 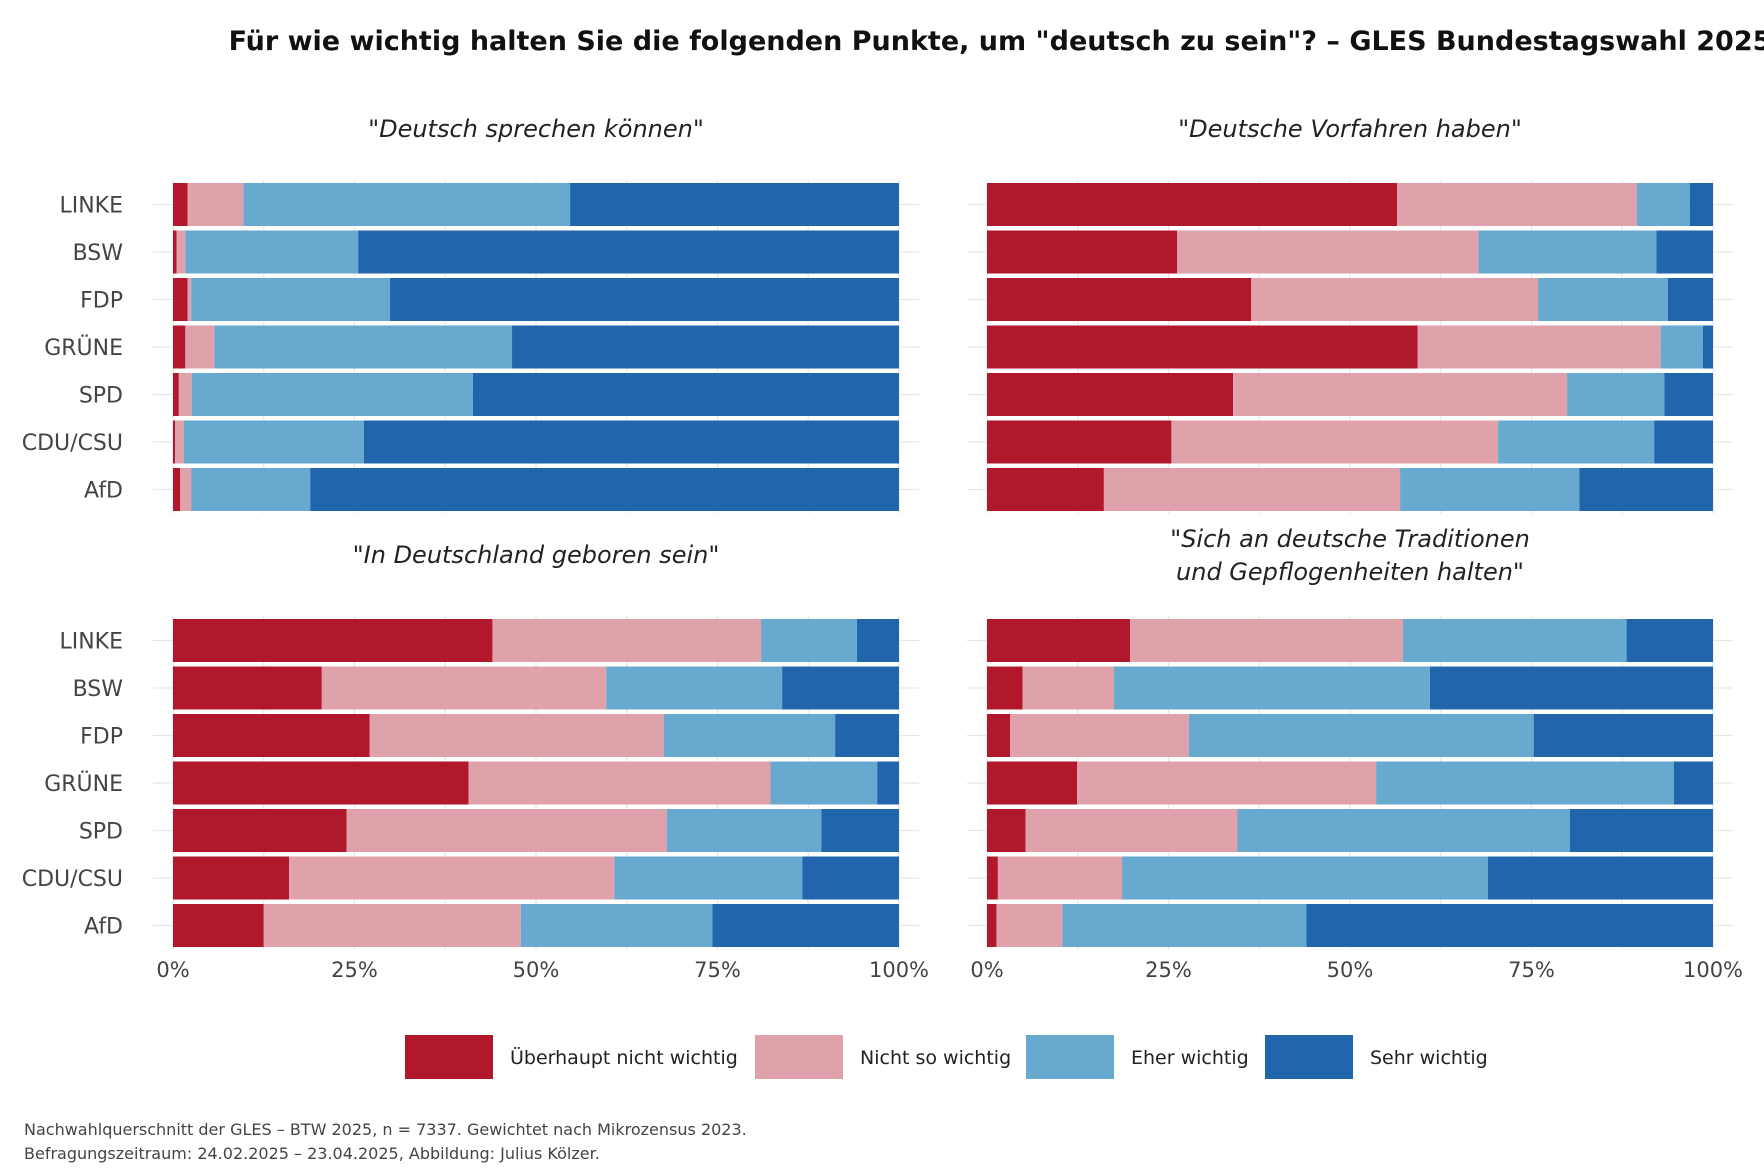 I want to click on x-tick-label: 50%, so click(x=1350, y=970).